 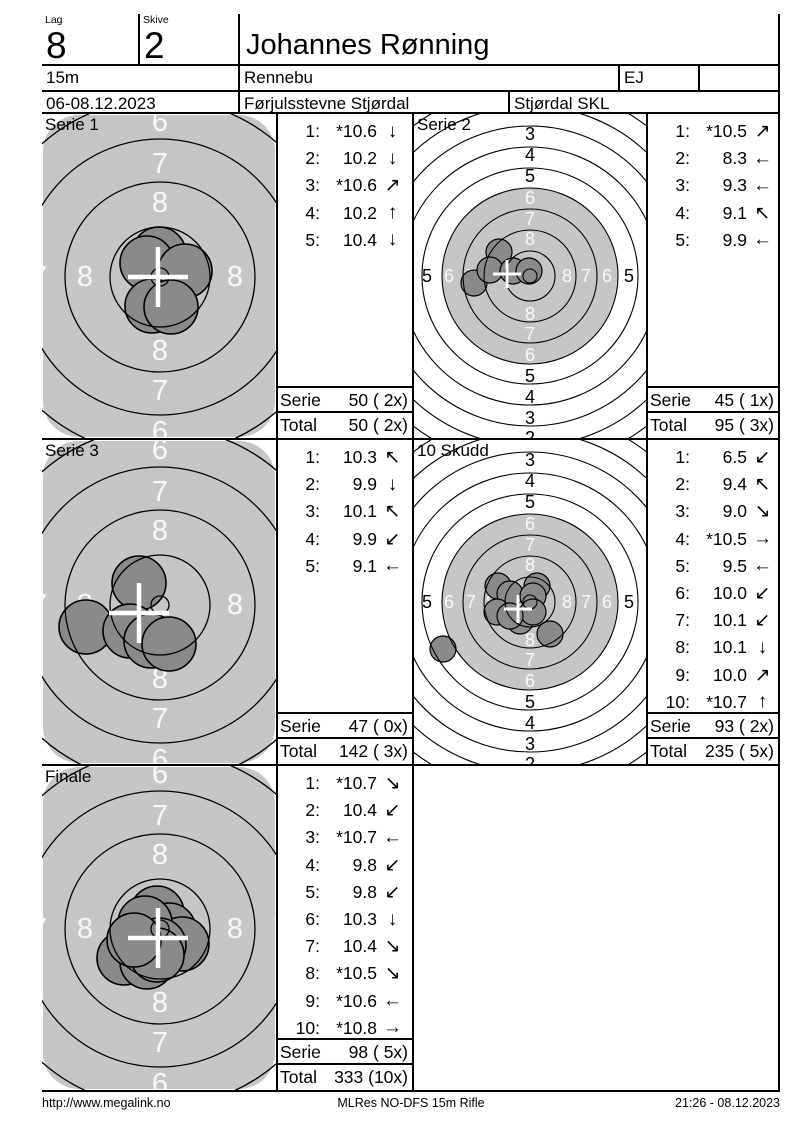 I want to click on target-title: Finale, so click(x=68, y=776).